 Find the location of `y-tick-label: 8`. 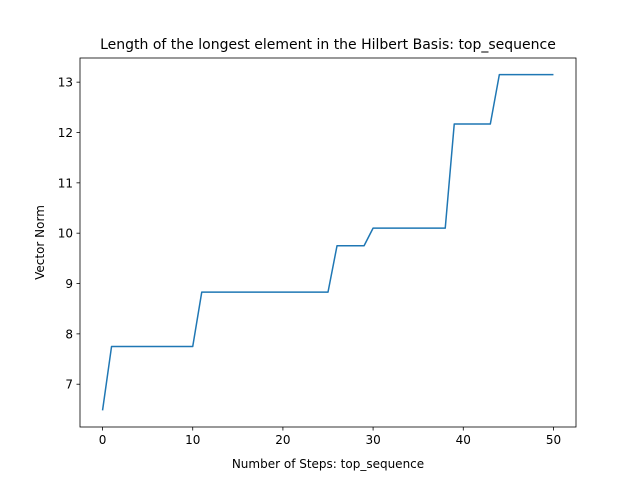

y-tick-label: 8 is located at coordinates (69, 334).